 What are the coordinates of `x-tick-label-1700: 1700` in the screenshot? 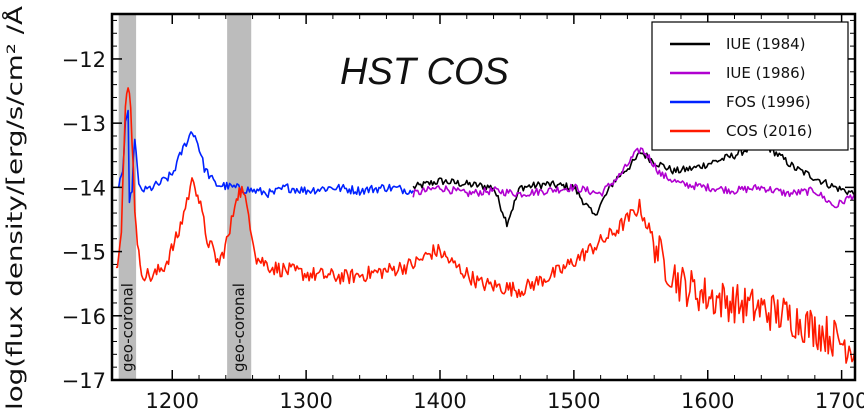 It's located at (839, 401).